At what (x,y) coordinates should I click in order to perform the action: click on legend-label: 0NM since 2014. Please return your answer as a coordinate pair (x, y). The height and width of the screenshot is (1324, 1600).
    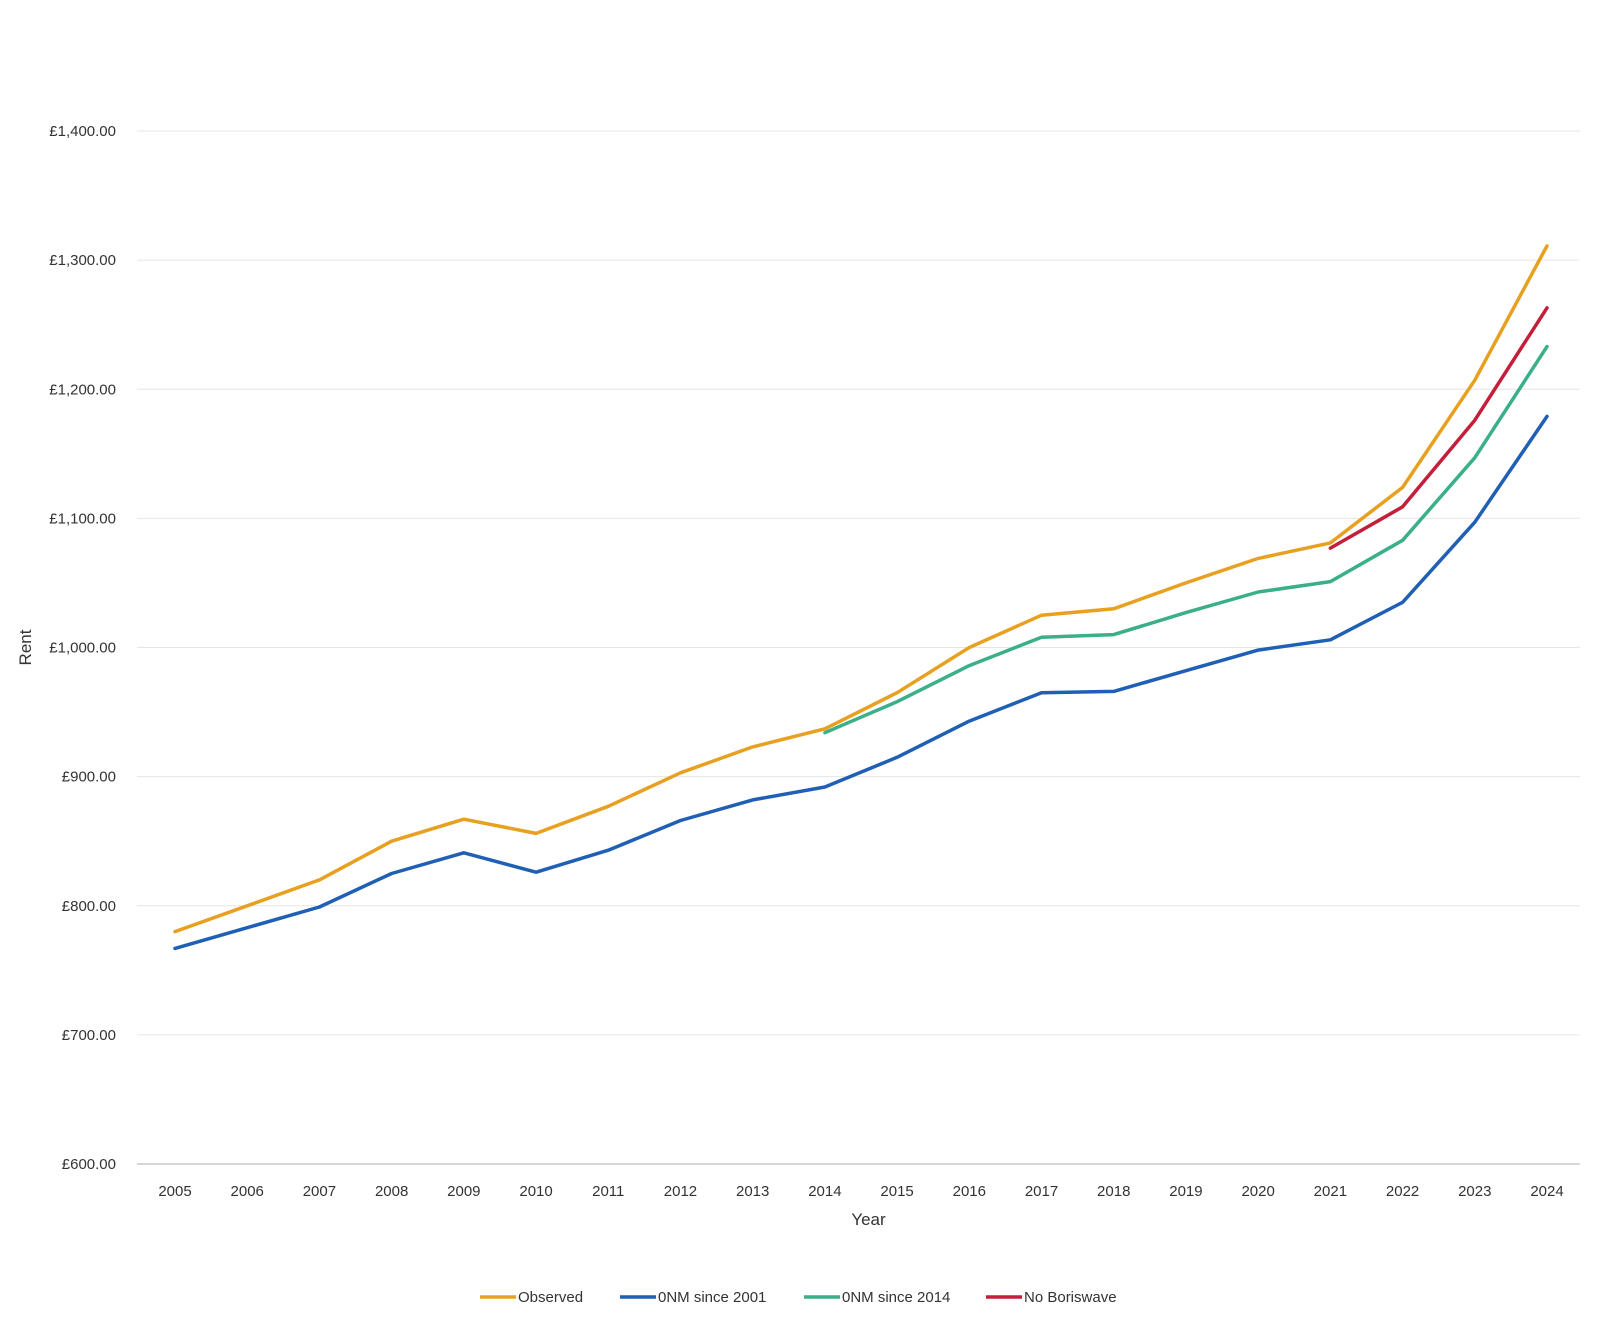
    Looking at the image, I should click on (896, 1297).